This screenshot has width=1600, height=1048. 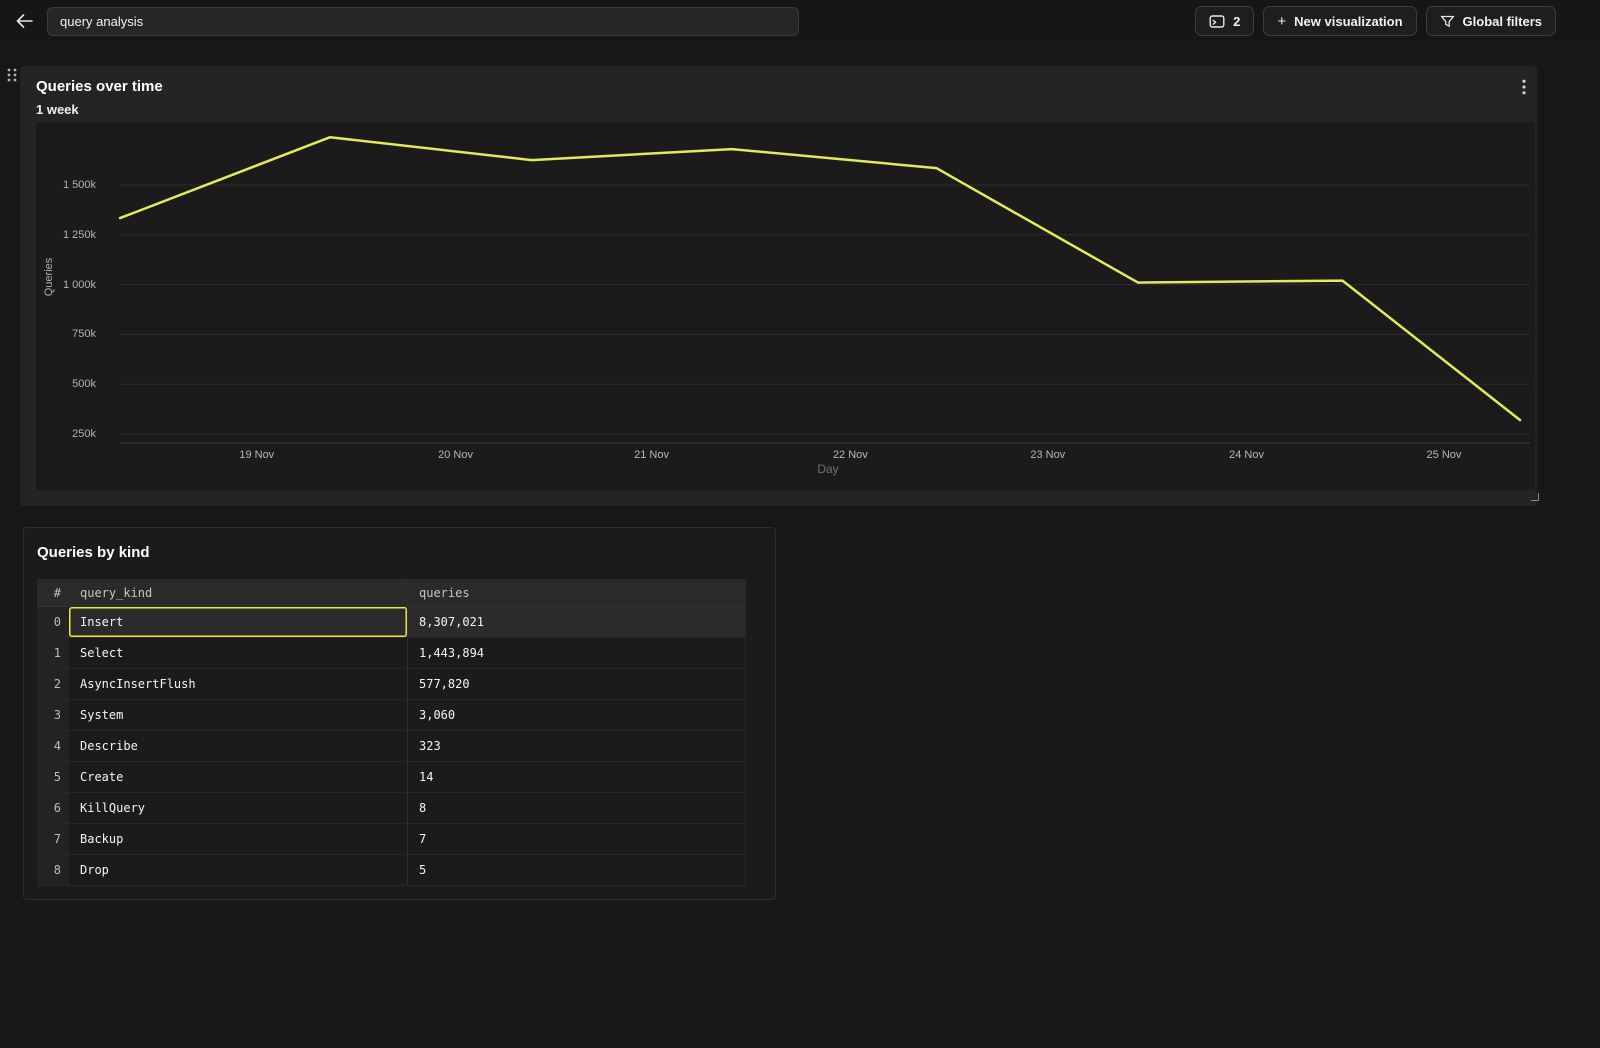 What do you see at coordinates (53, 715) in the screenshot?
I see `row-index-cell: 3` at bounding box center [53, 715].